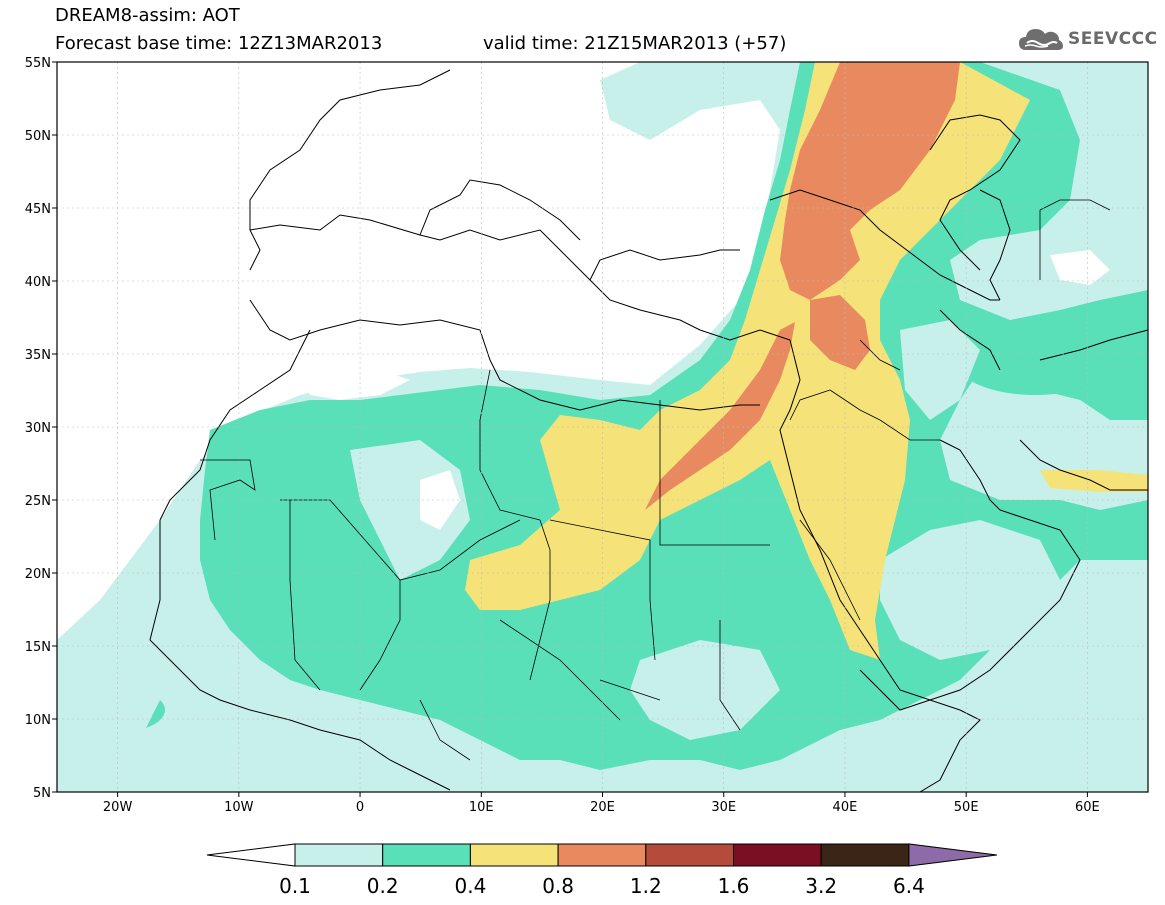  What do you see at coordinates (251, 855) in the screenshot?
I see `colorbar-below-arrow` at bounding box center [251, 855].